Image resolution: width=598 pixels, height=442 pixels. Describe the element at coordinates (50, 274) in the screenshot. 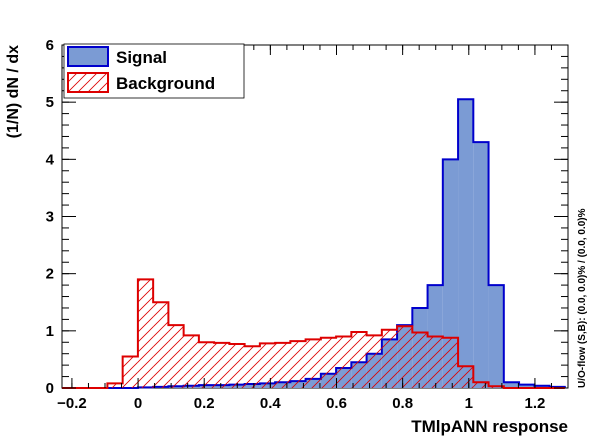

I see `y-tick-label: 2` at that location.